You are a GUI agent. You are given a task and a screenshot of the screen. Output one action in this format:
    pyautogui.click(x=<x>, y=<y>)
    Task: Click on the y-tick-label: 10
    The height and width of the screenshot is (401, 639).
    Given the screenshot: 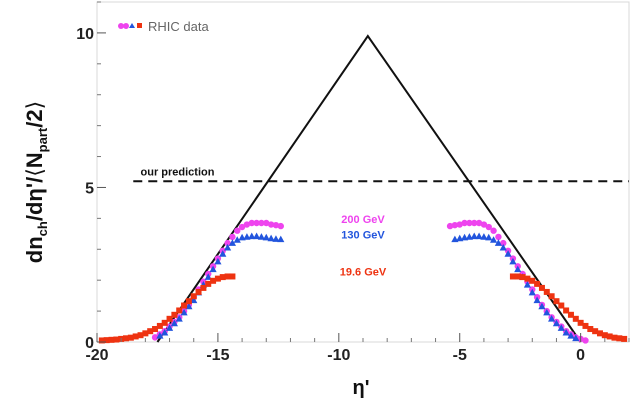 What is the action you would take?
    pyautogui.click(x=85, y=34)
    